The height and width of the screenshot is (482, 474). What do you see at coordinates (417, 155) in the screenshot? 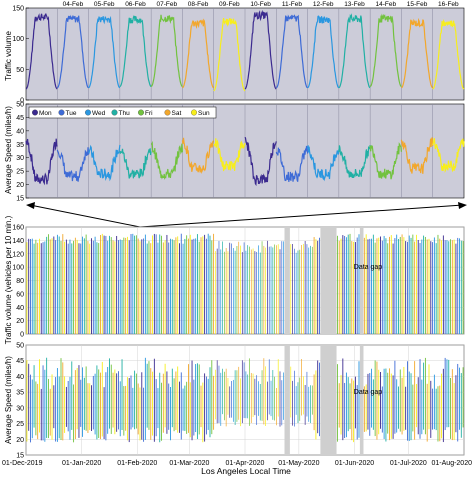
I see `top-speed-line-sat` at bounding box center [417, 155].